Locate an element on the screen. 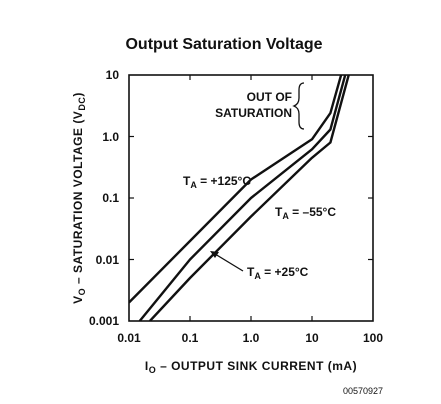 The height and width of the screenshot is (404, 441). annotation-out-of: OUT OF is located at coordinates (269, 97).